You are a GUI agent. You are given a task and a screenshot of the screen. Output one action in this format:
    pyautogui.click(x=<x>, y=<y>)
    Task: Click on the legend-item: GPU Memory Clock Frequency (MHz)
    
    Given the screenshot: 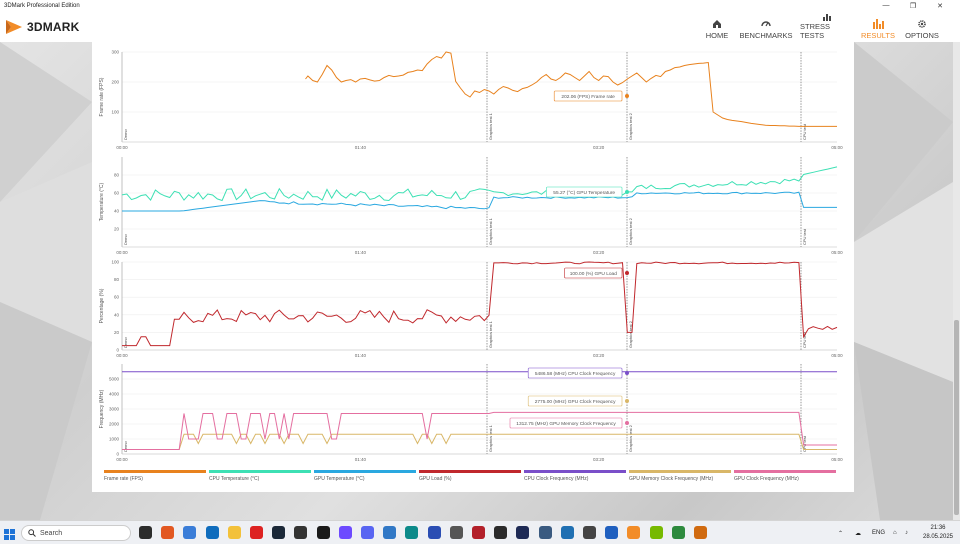 What is the action you would take?
    pyautogui.click(x=680, y=478)
    